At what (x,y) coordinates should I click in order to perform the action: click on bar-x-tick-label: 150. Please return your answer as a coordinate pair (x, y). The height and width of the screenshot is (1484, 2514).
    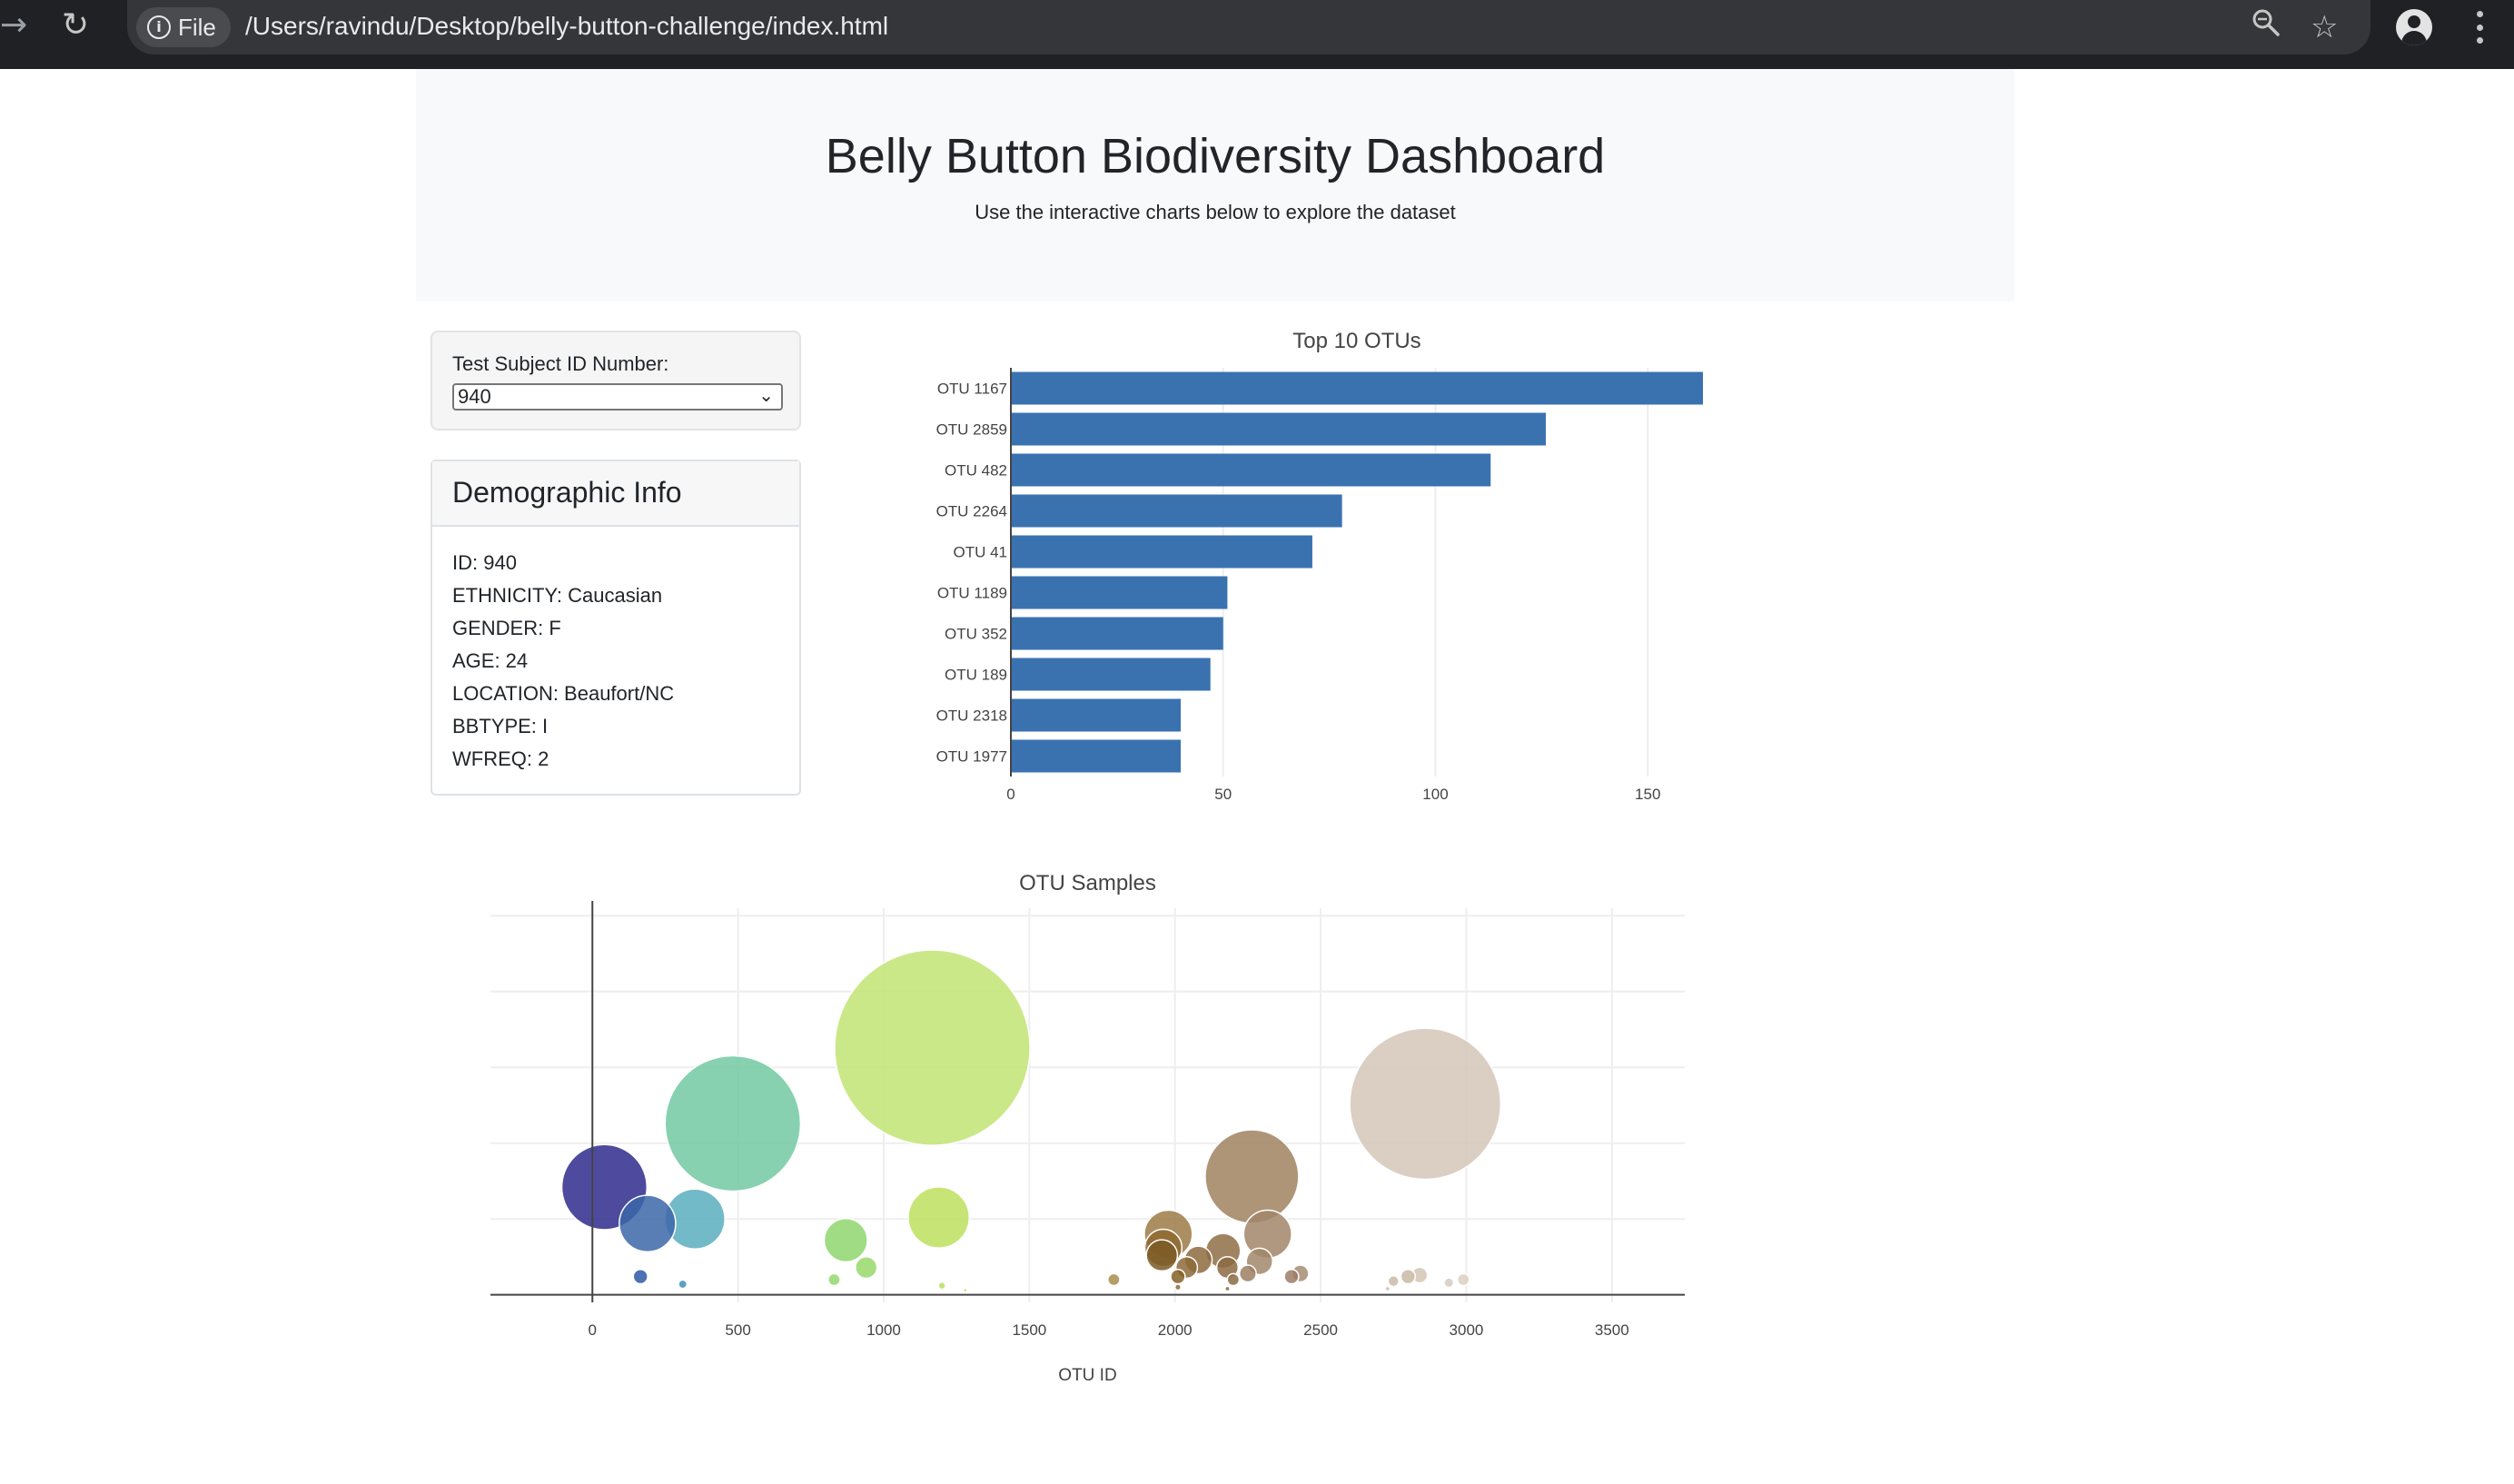
    Looking at the image, I should click on (1647, 794).